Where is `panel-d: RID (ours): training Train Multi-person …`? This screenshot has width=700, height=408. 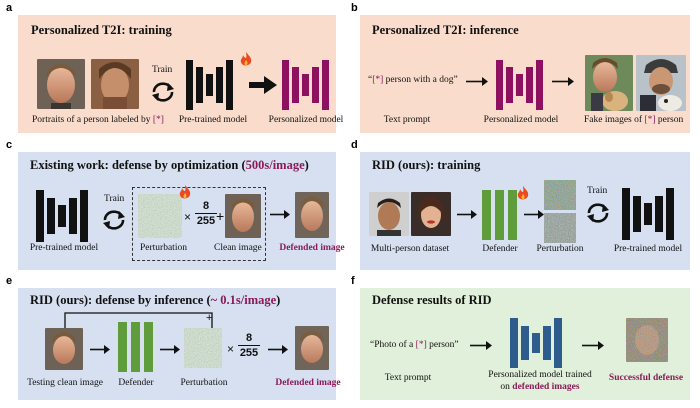 panel-d: RID (ours): training Train Multi-person … is located at coordinates (525, 211).